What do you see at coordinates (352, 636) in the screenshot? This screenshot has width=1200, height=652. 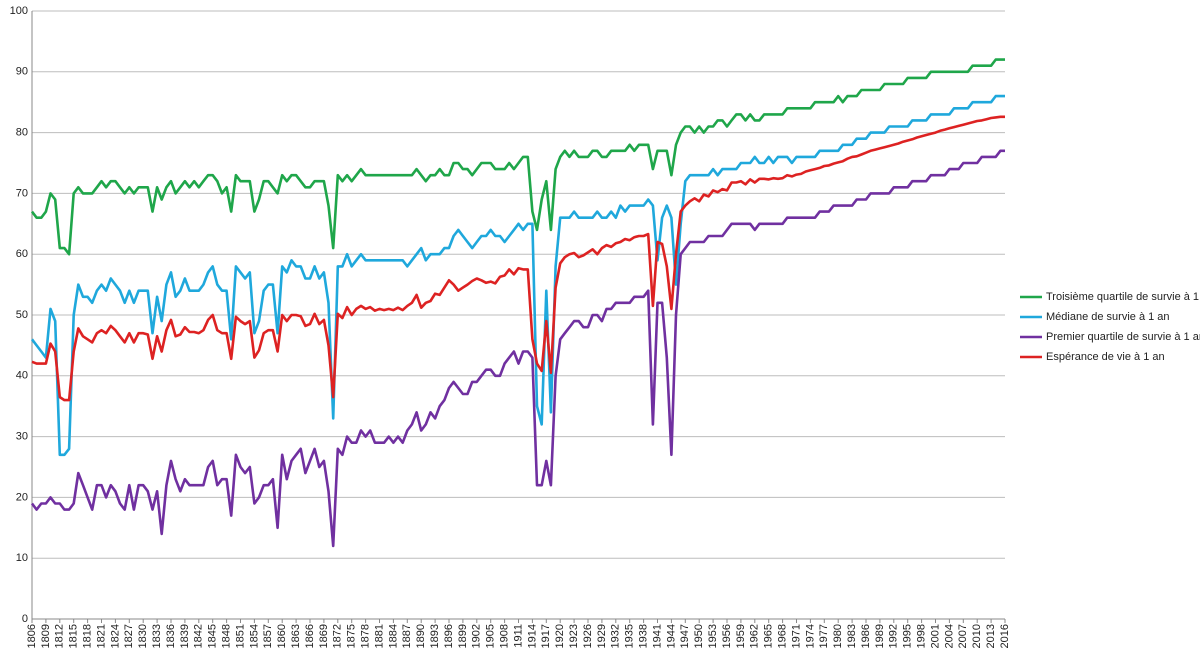 I see `x-tick-label: 1875` at bounding box center [352, 636].